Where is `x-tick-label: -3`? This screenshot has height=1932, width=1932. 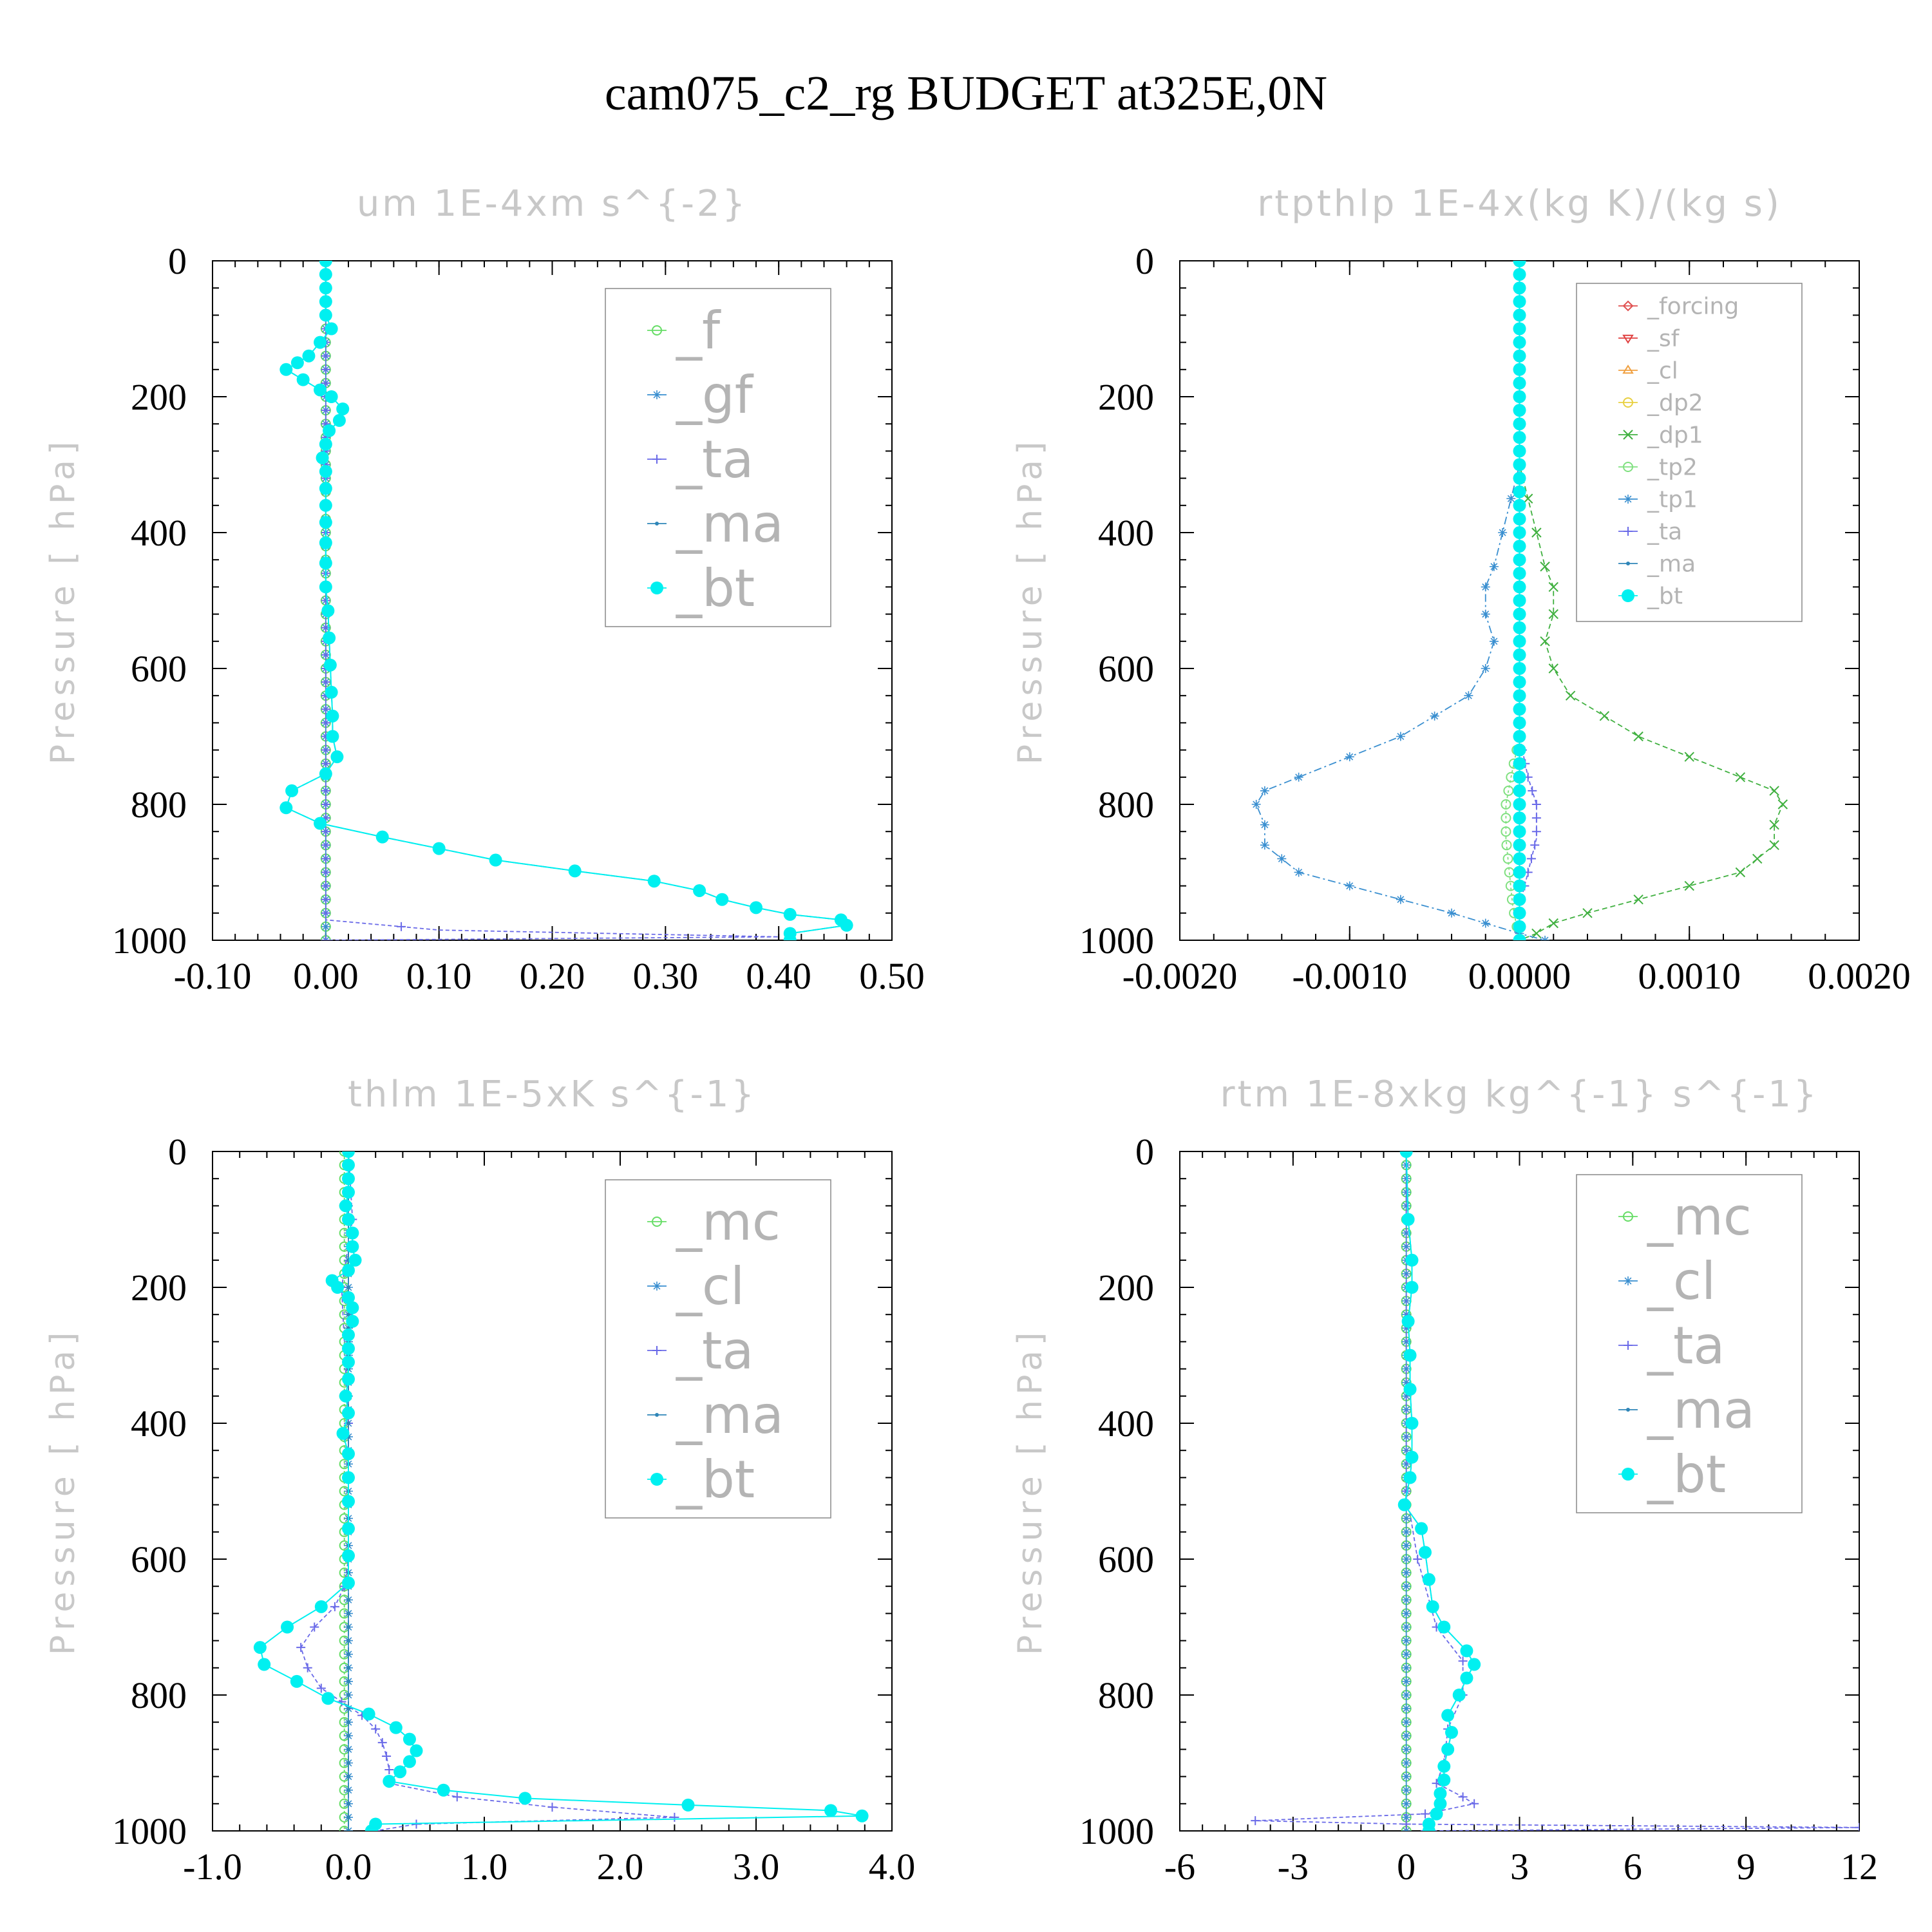
x-tick-label: -3 is located at coordinates (1293, 1867).